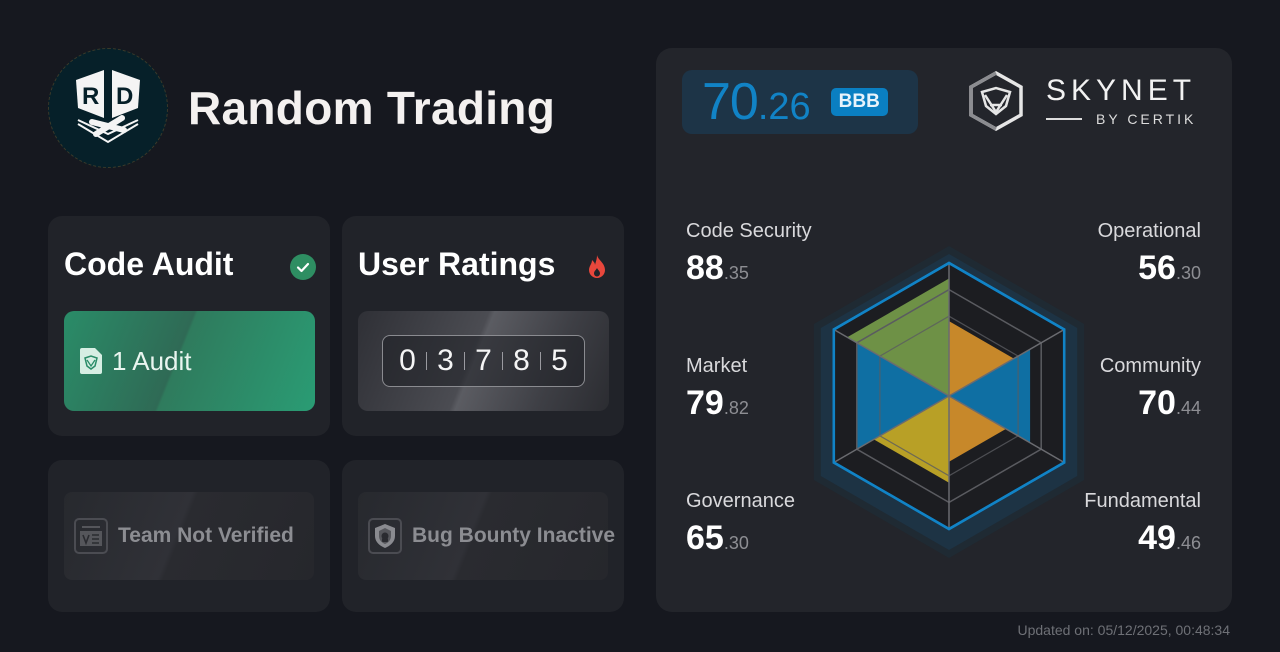 The image size is (1280, 652). What do you see at coordinates (705, 538) in the screenshot?
I see `metric-int: 65` at bounding box center [705, 538].